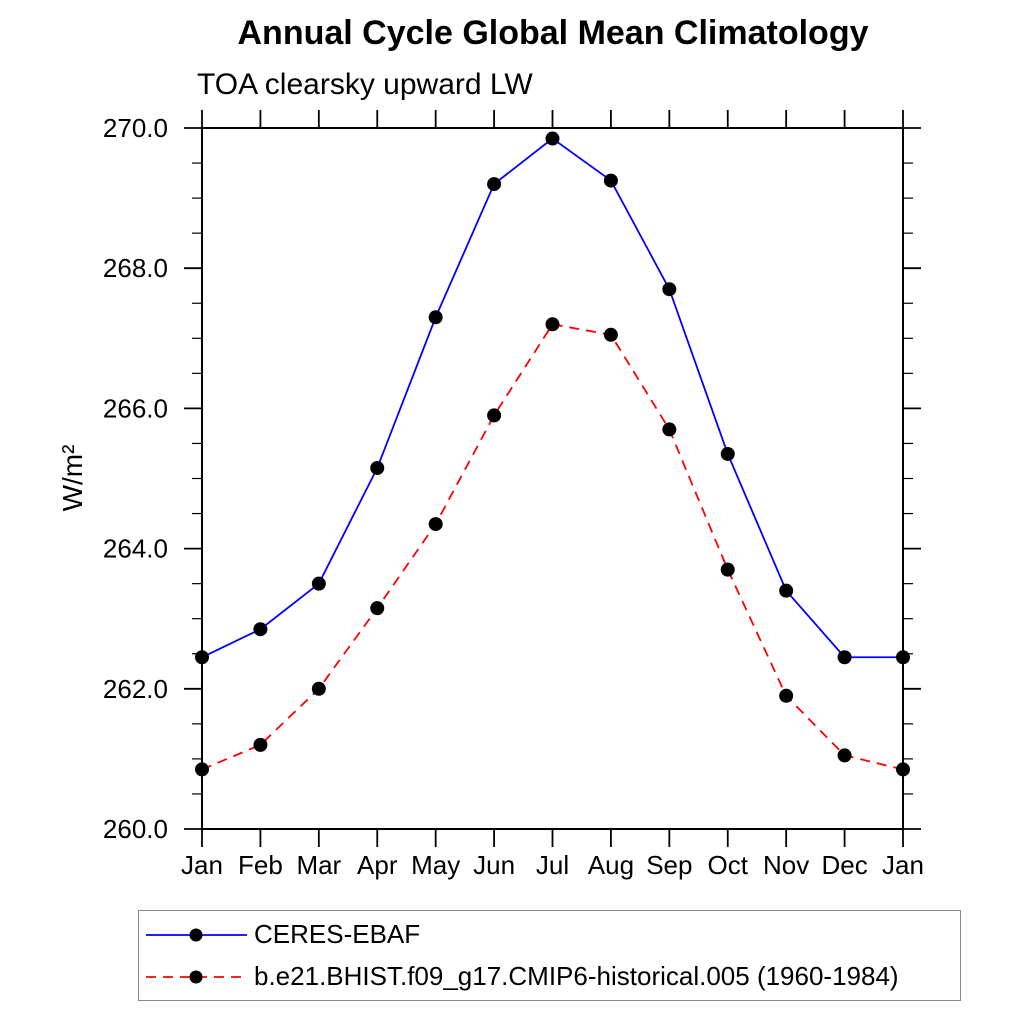  I want to click on y-tick-label: 262.0, so click(135, 689).